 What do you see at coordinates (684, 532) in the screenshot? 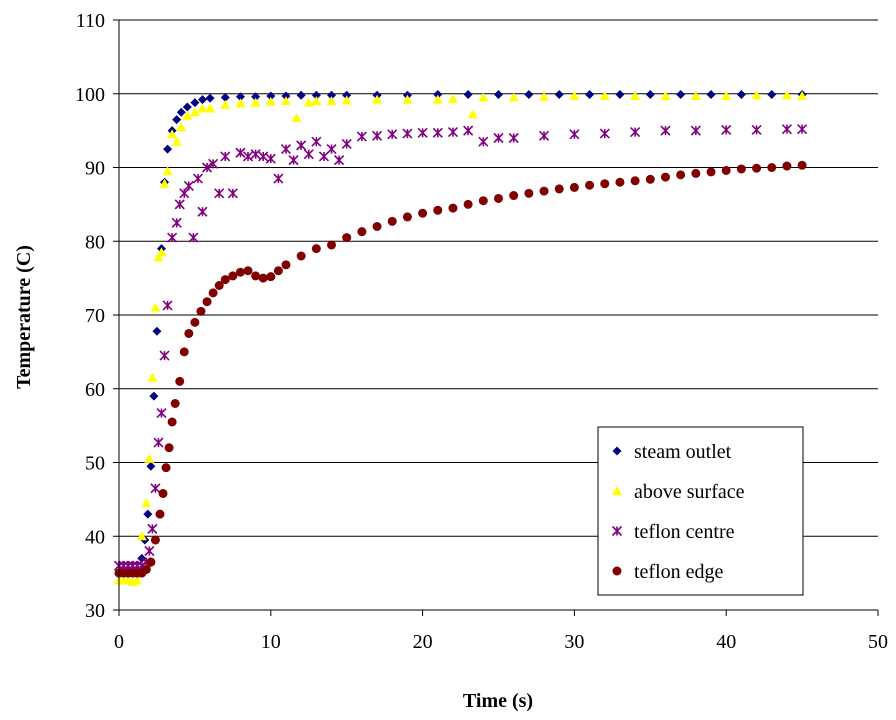
I see `legend-label-teflon-centre: teflon centre` at bounding box center [684, 532].